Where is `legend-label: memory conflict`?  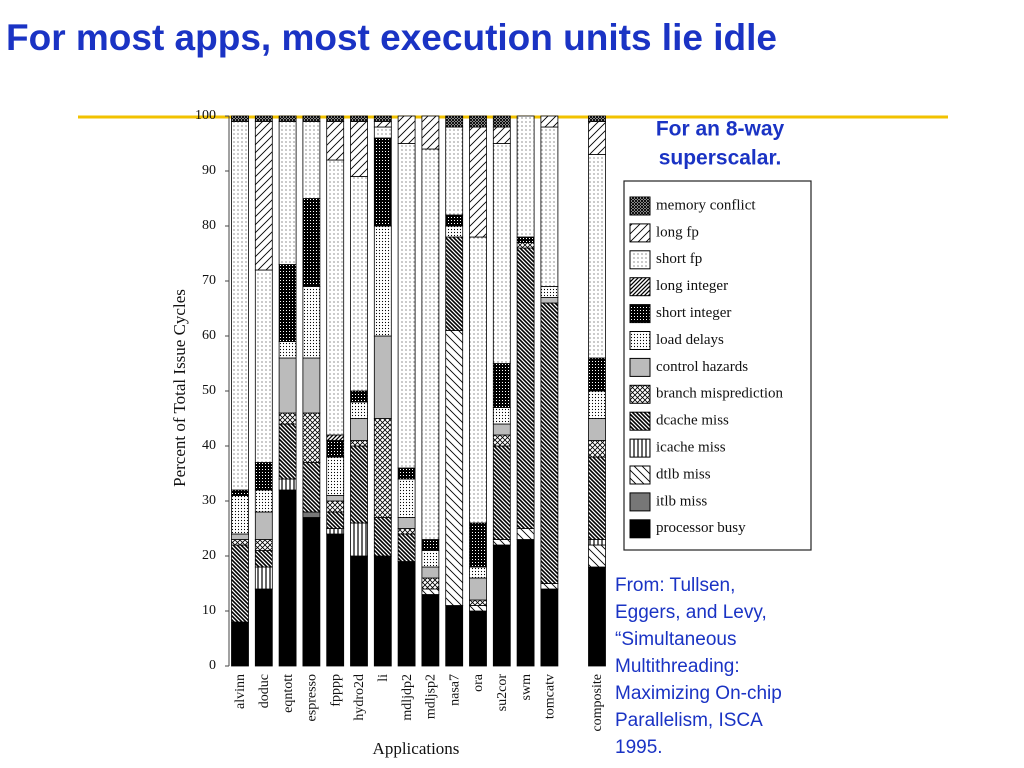
legend-label: memory conflict is located at coordinates (706, 205).